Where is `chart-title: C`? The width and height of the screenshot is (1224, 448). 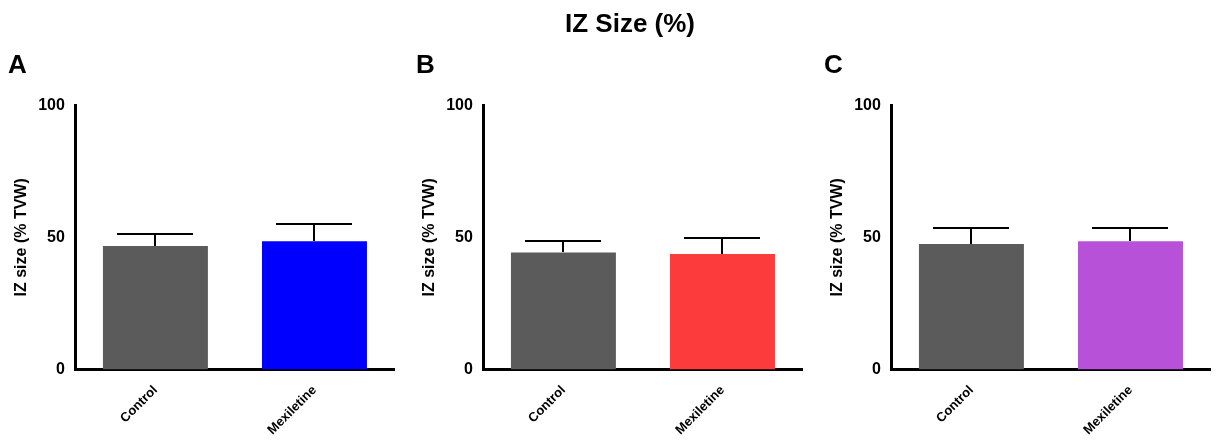 chart-title: C is located at coordinates (833, 63).